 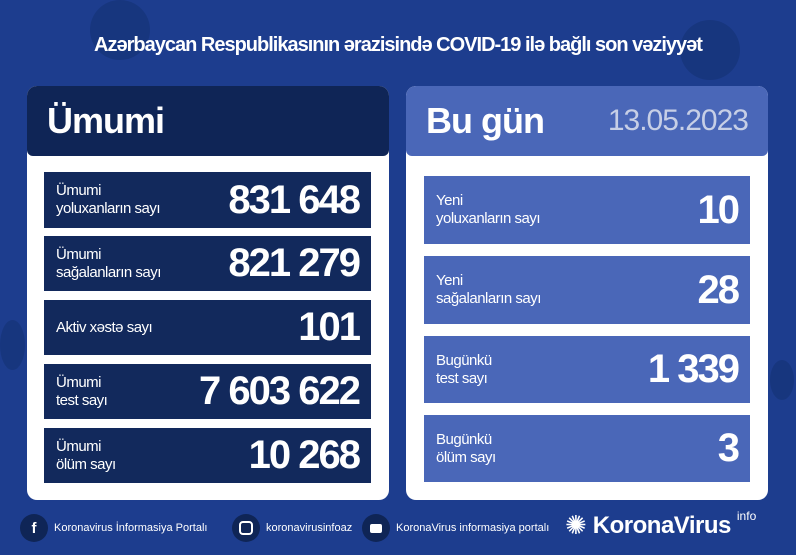 I want to click on youtube-link: KoronaVirus informasiya portalı, so click(x=455, y=528).